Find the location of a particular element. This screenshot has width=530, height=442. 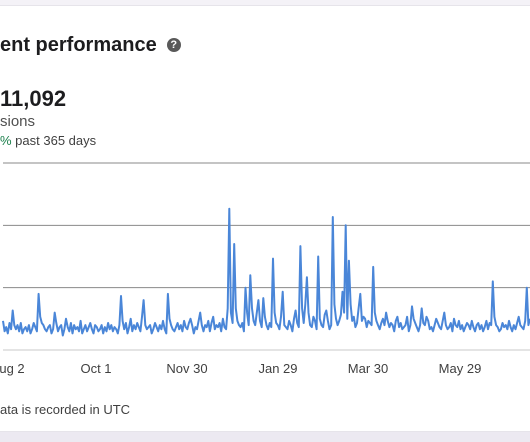

change-period: past 365 days is located at coordinates (54, 140).